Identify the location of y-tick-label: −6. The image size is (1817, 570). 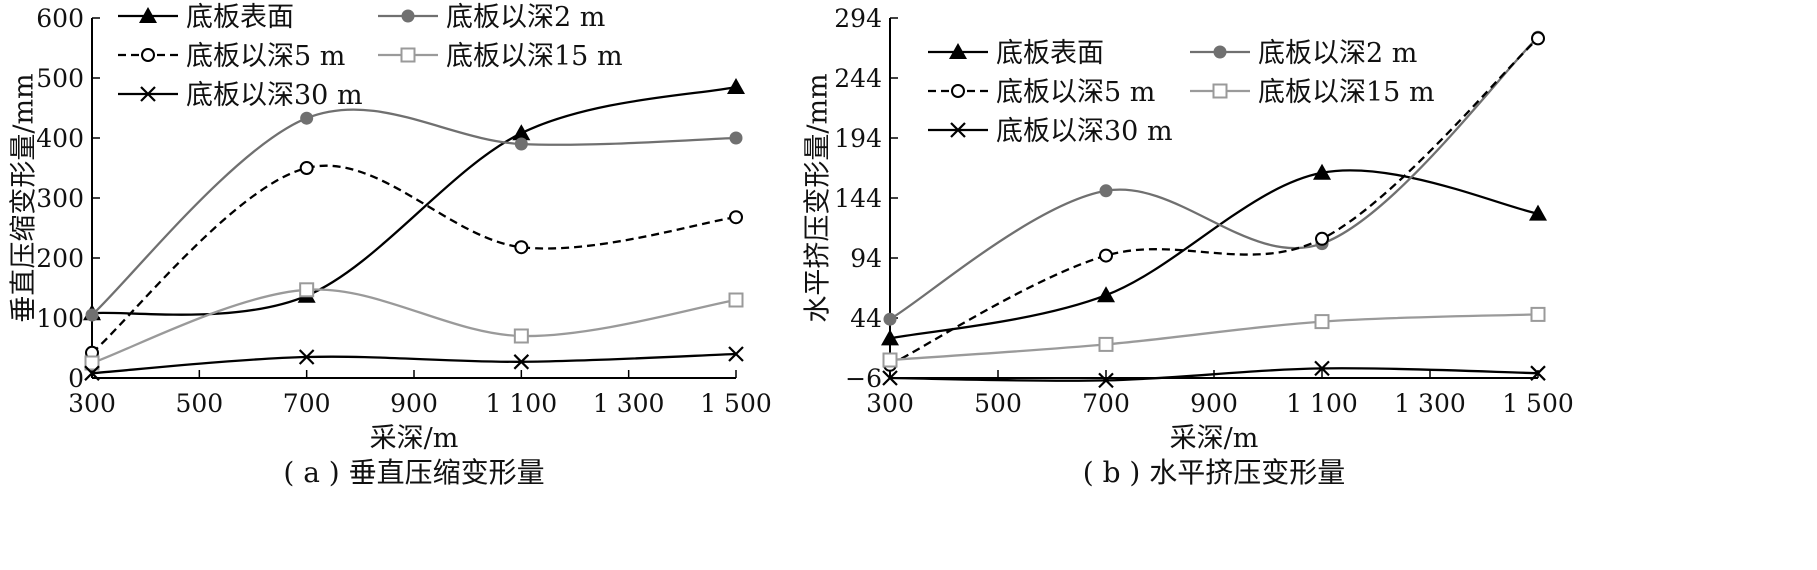
(863, 378).